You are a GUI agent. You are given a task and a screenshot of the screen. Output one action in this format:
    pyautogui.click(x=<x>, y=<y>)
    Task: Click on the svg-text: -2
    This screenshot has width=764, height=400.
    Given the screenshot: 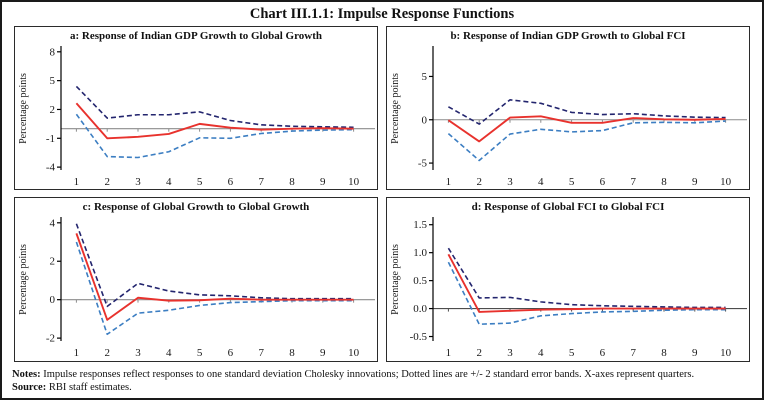 What is the action you would take?
    pyautogui.click(x=50, y=339)
    